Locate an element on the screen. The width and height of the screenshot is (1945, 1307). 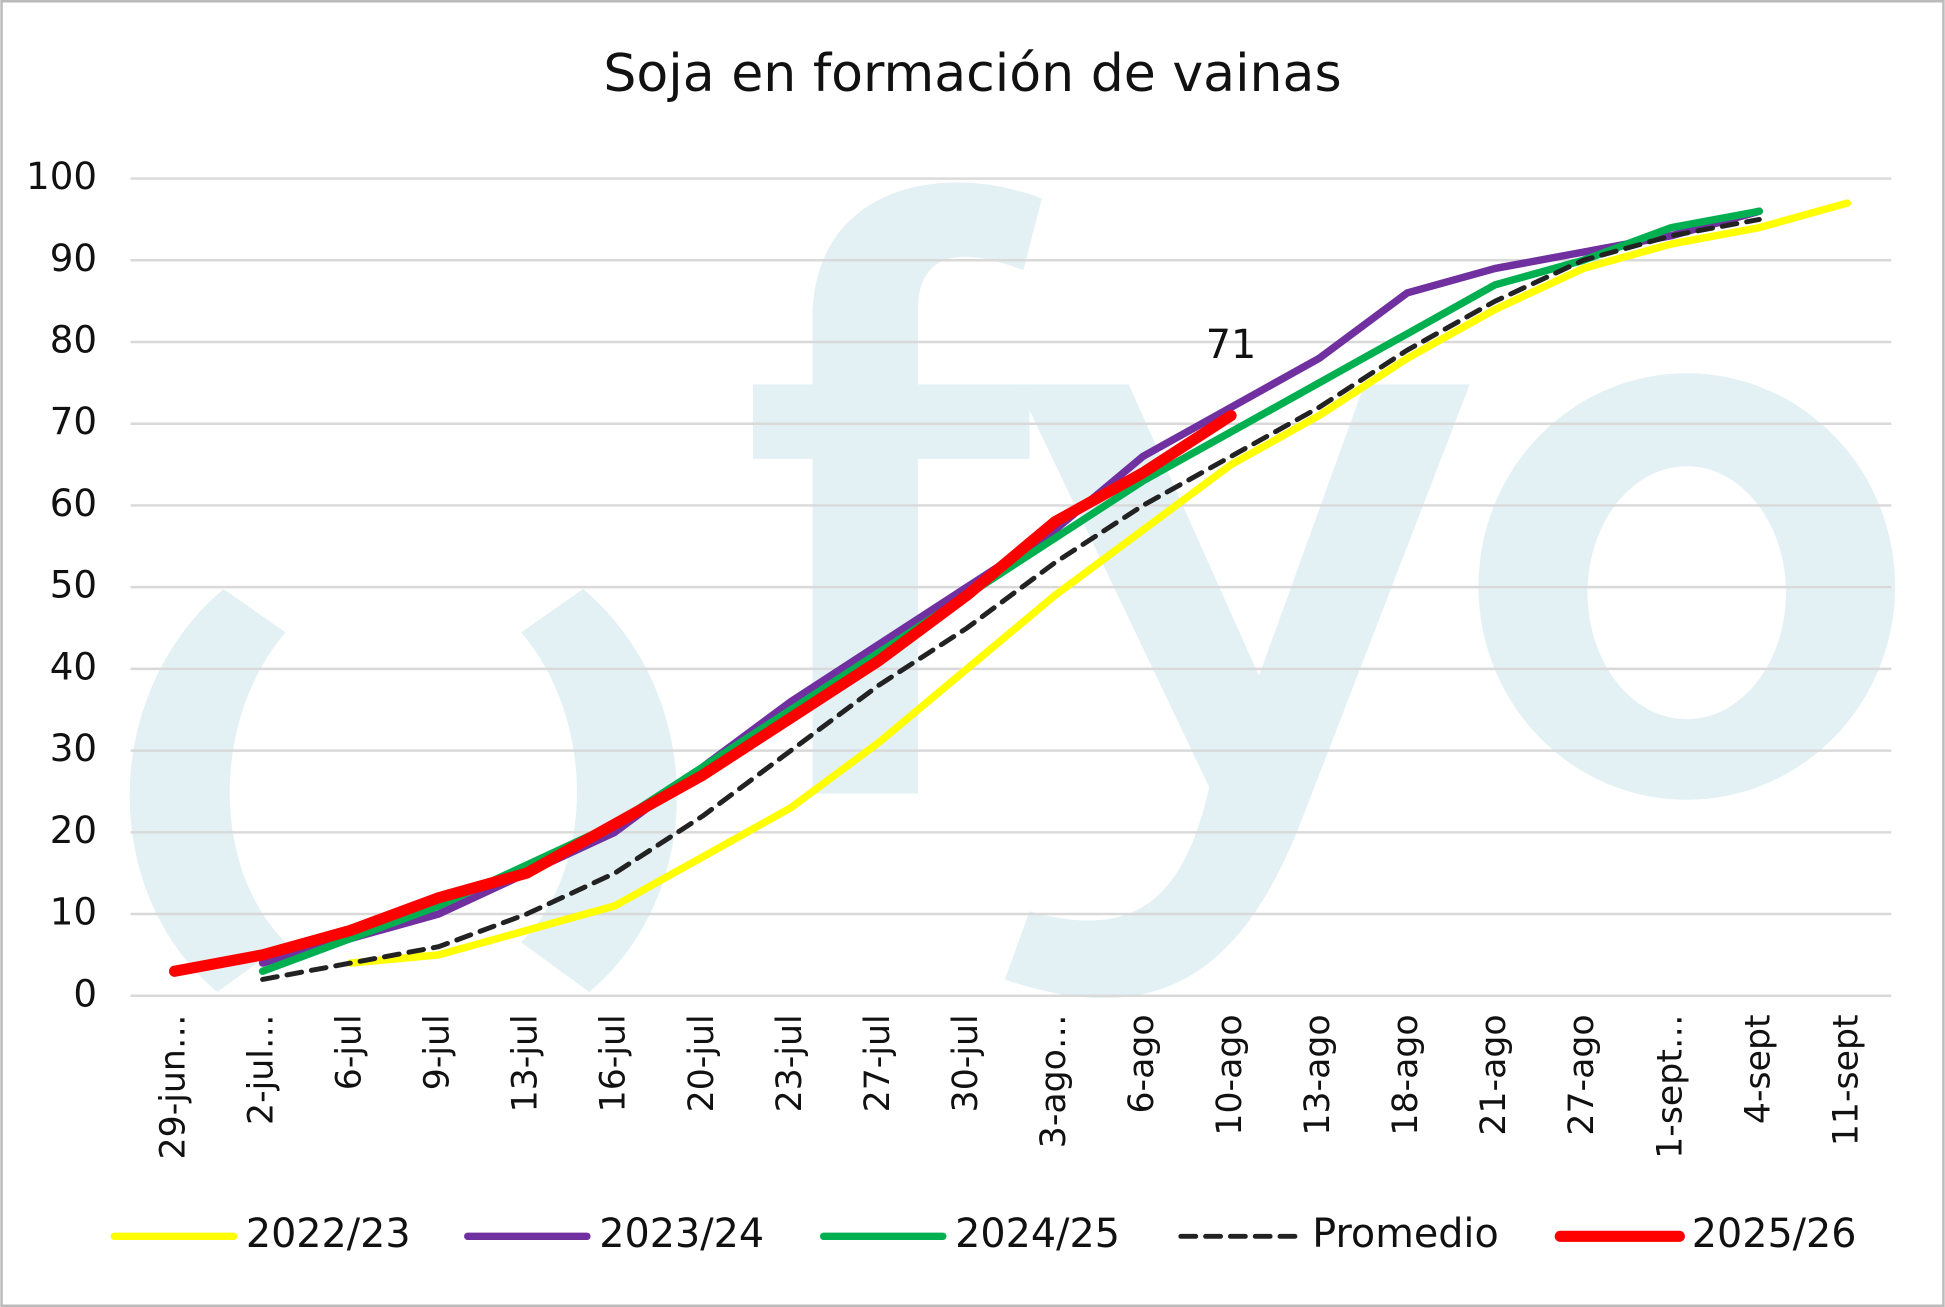
y-tick-label: 100 is located at coordinates (61, 176).